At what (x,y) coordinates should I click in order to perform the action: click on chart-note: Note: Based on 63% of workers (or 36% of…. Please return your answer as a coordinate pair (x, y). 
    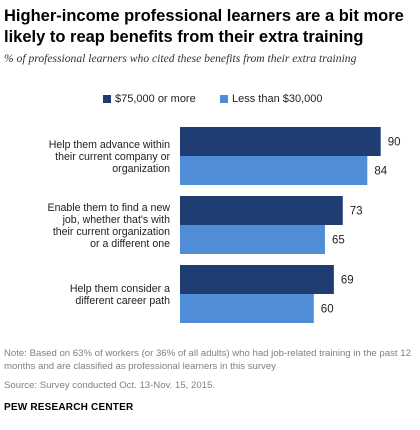
    Looking at the image, I should click on (207, 360).